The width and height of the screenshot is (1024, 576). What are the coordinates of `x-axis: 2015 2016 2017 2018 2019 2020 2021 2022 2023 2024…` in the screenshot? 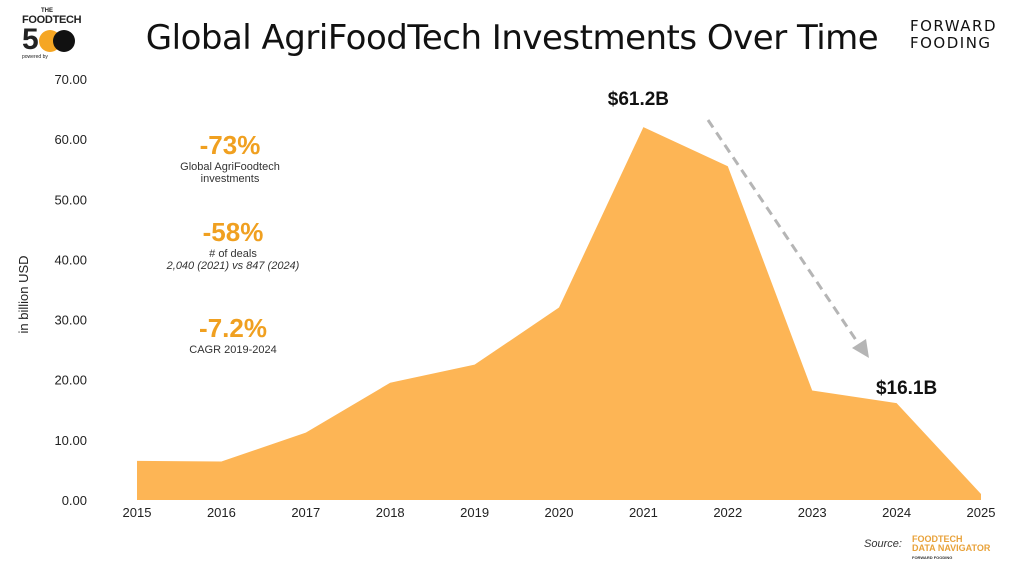 It's located at (559, 512).